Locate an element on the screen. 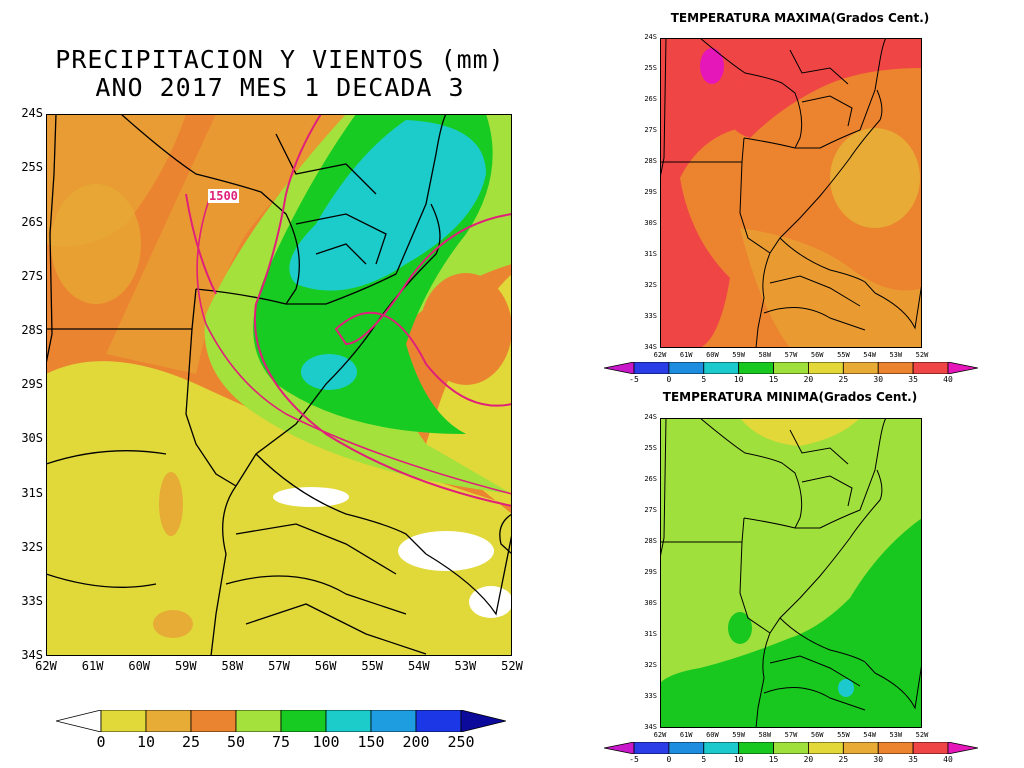 The width and height of the screenshot is (1024, 768). tmin-lat-label: 29S is located at coordinates (650, 572).